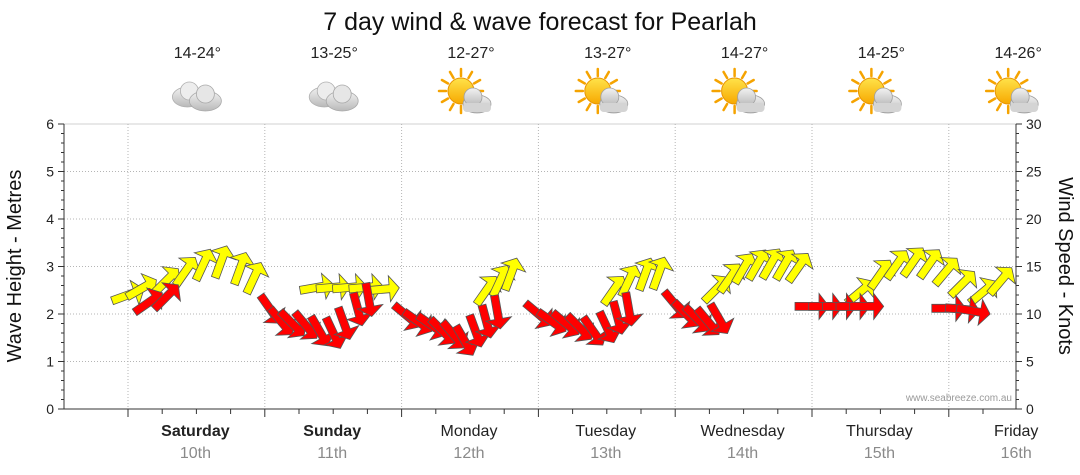  What do you see at coordinates (197, 53) in the screenshot?
I see `temperature-range: 14-24°` at bounding box center [197, 53].